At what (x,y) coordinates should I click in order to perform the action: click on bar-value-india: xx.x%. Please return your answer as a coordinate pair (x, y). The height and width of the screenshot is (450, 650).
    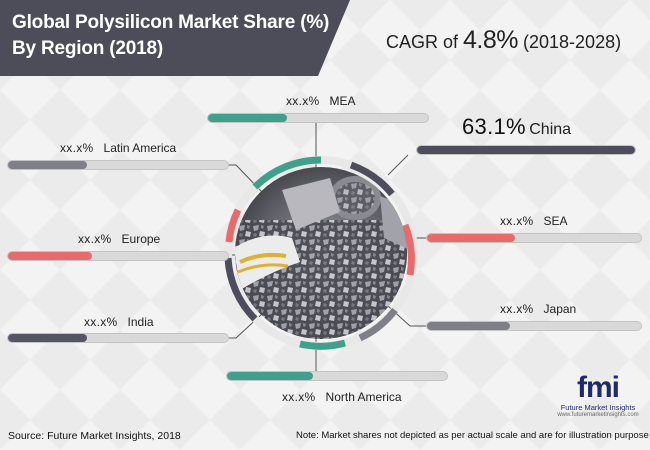
    Looking at the image, I should click on (101, 322).